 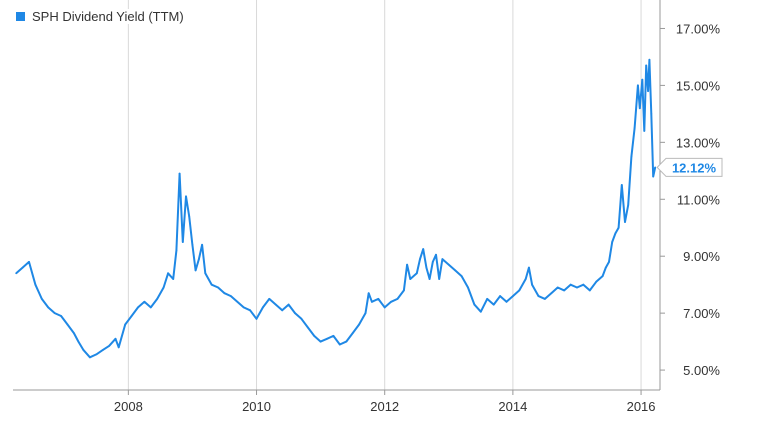 What do you see at coordinates (128, 406) in the screenshot?
I see `x-tick-label: 2008` at bounding box center [128, 406].